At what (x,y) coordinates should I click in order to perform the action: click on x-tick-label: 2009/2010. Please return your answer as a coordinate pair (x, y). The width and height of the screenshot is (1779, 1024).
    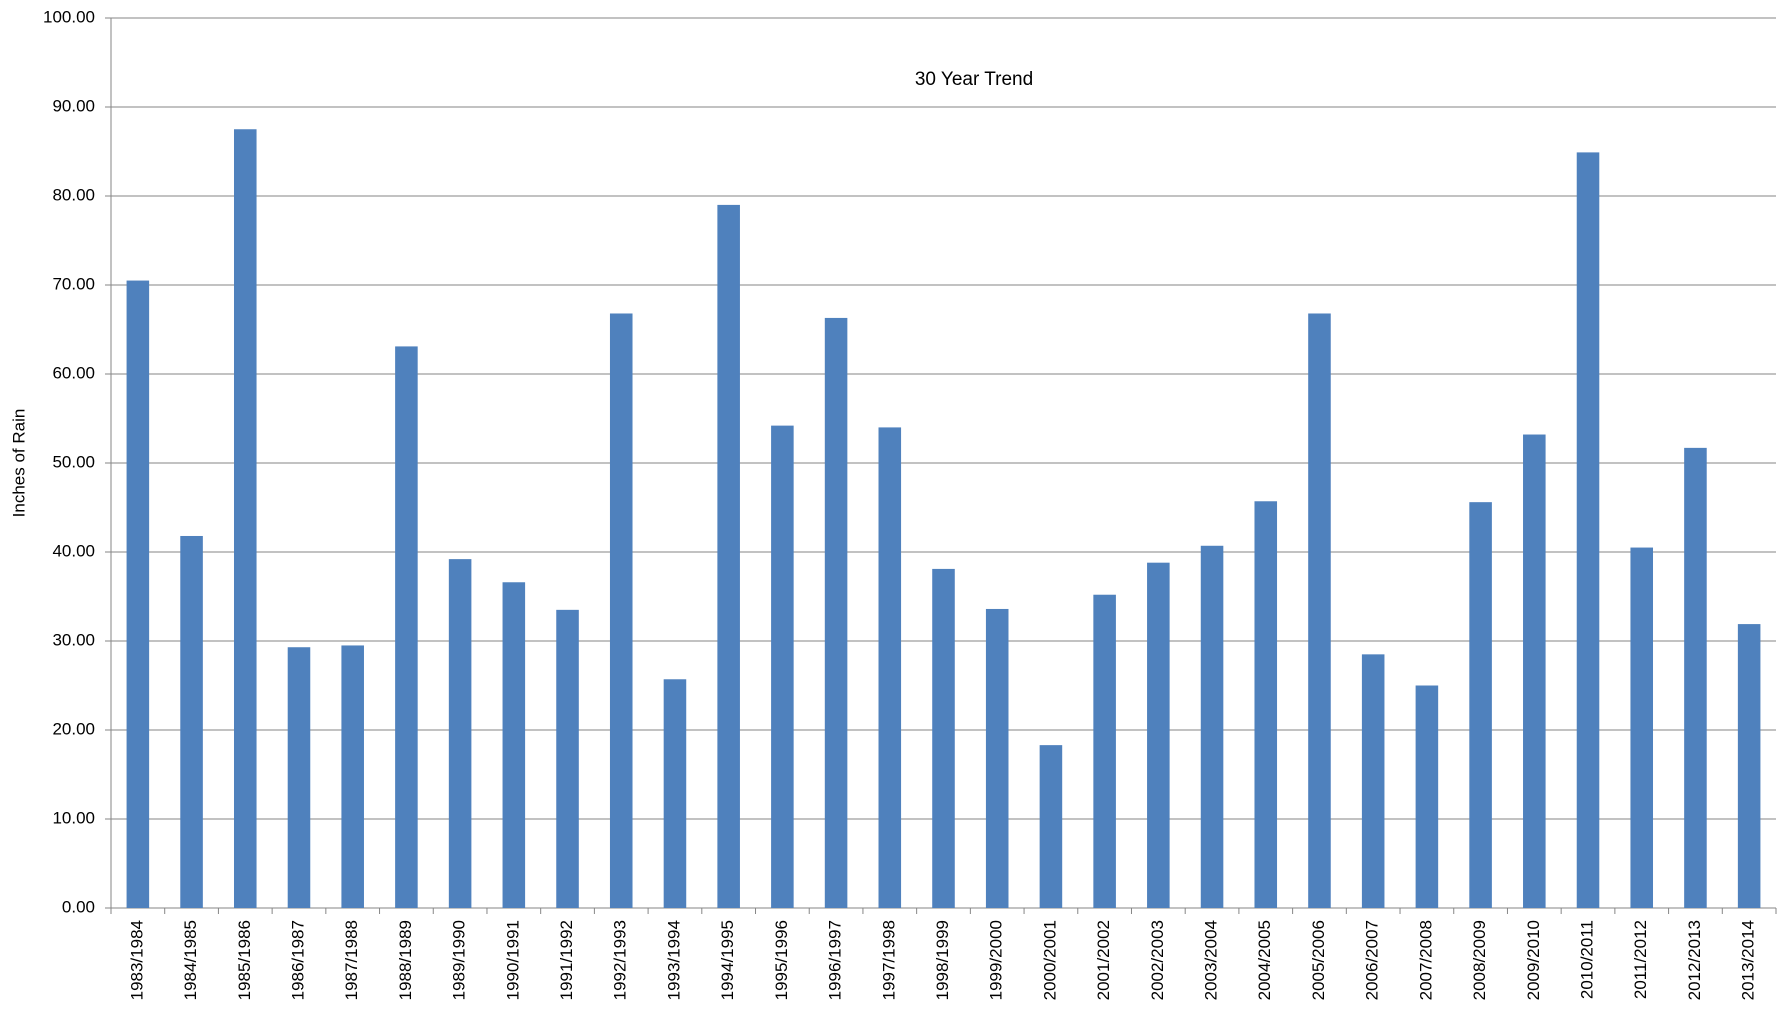
    Looking at the image, I should click on (1533, 960).